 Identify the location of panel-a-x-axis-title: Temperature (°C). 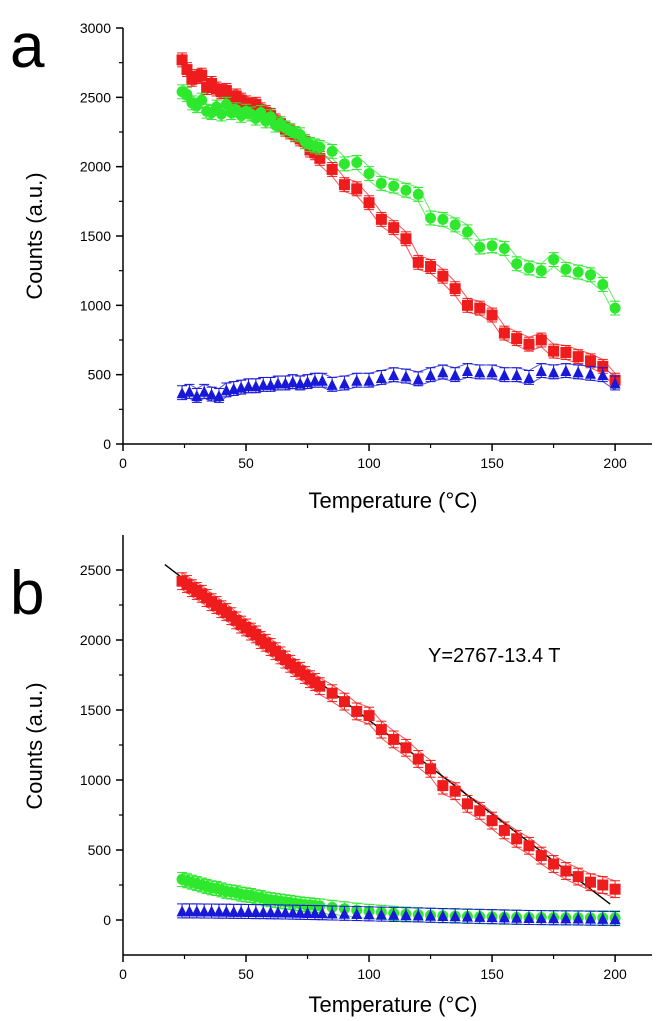
(393, 500).